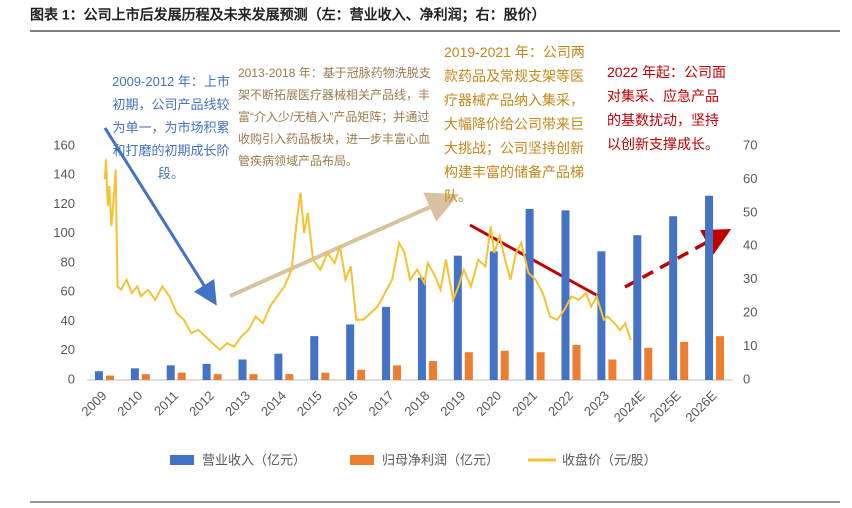 The image size is (852, 508). I want to click on arrow, so click(160, 216).